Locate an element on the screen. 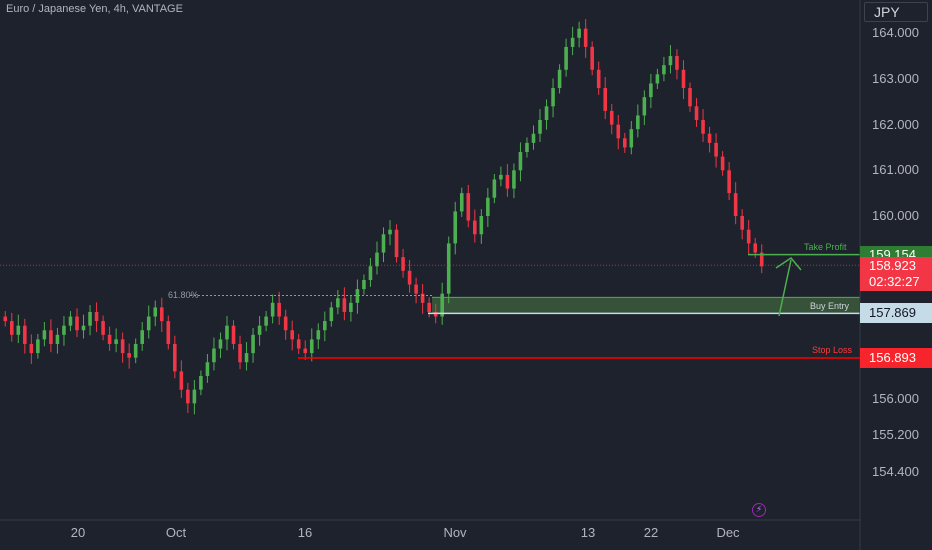  take-profit-label: Take Profit is located at coordinates (825, 246).